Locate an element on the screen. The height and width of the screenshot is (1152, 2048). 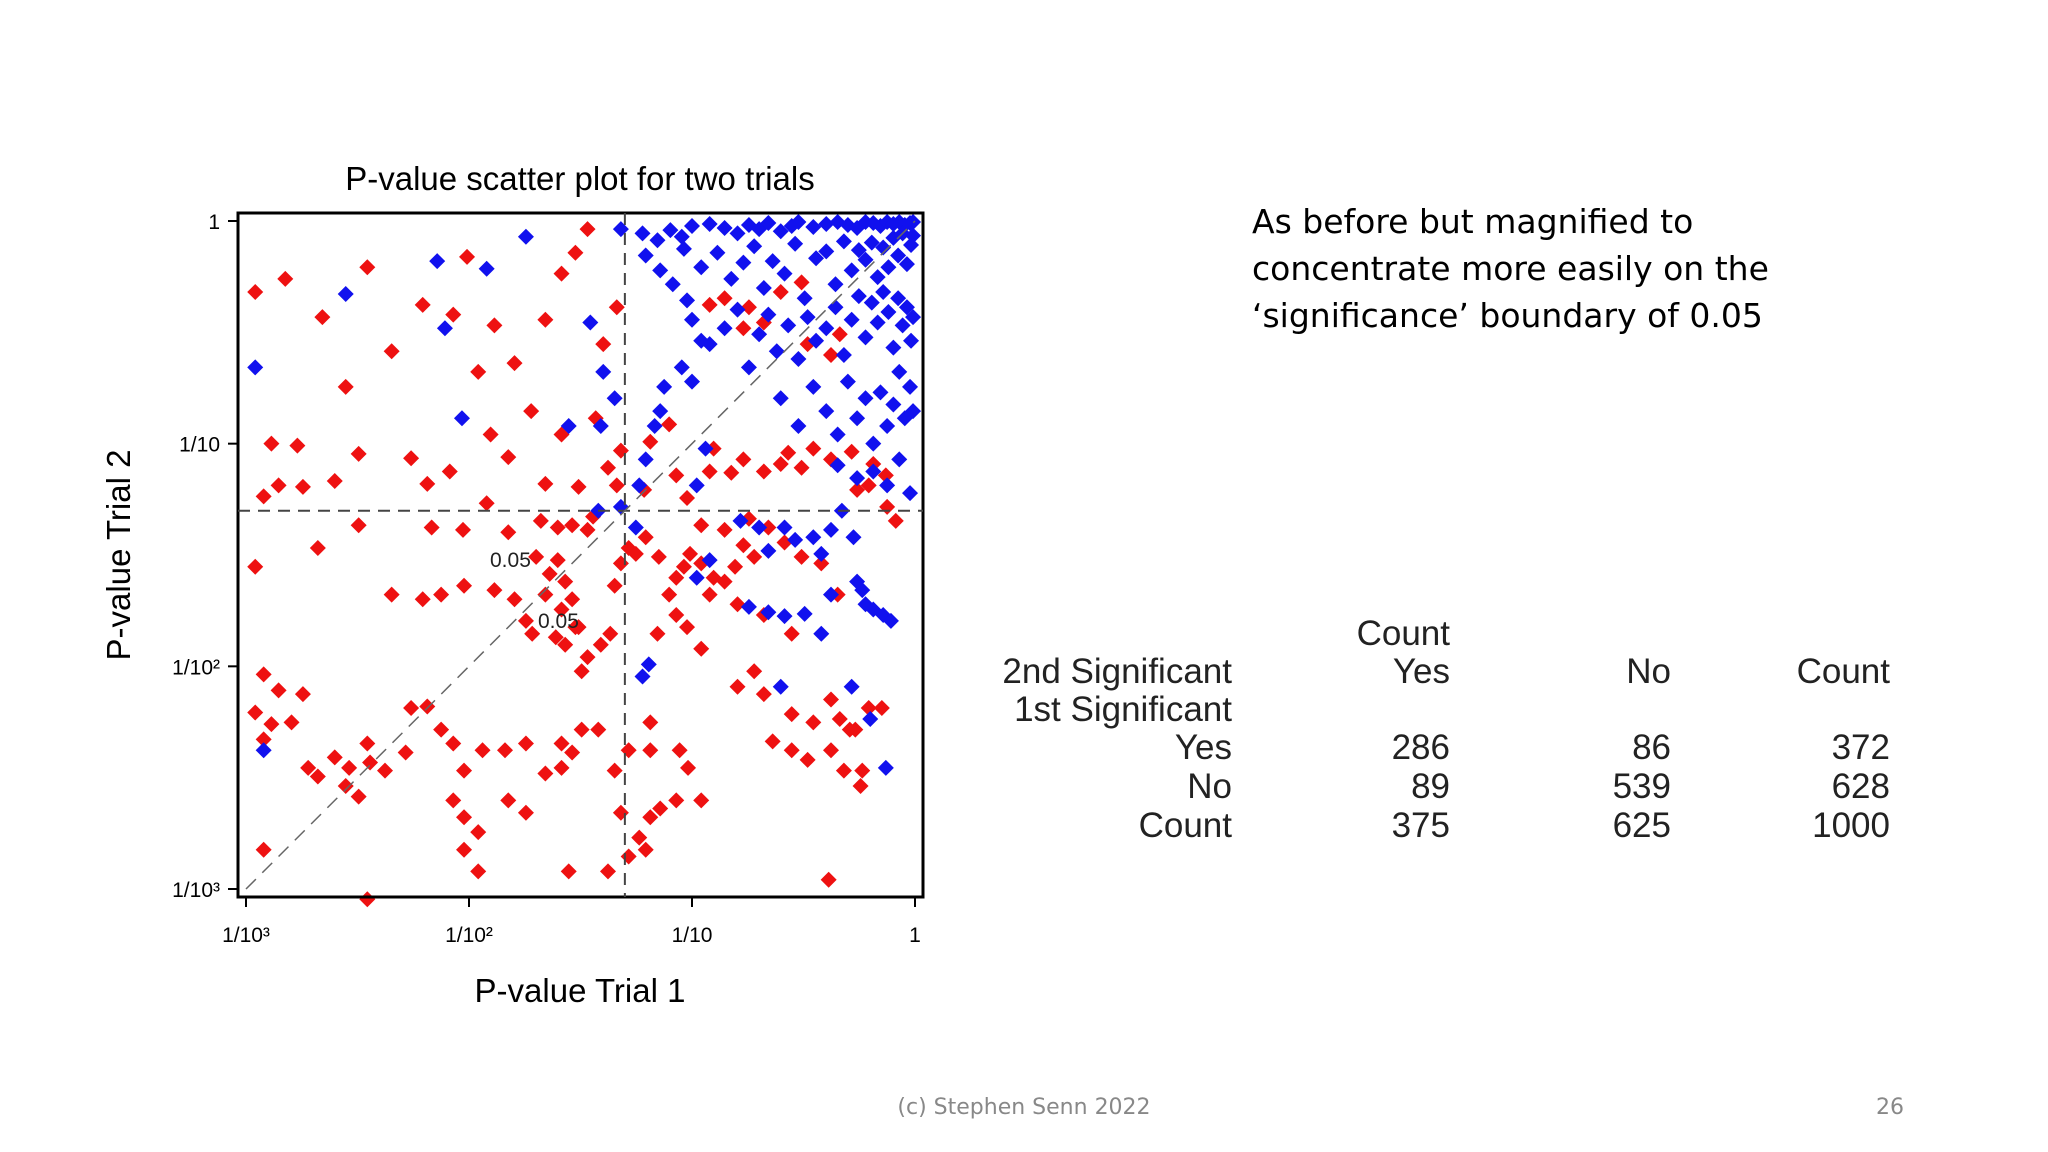
x-tick-label: 1/10³ is located at coordinates (246, 935).